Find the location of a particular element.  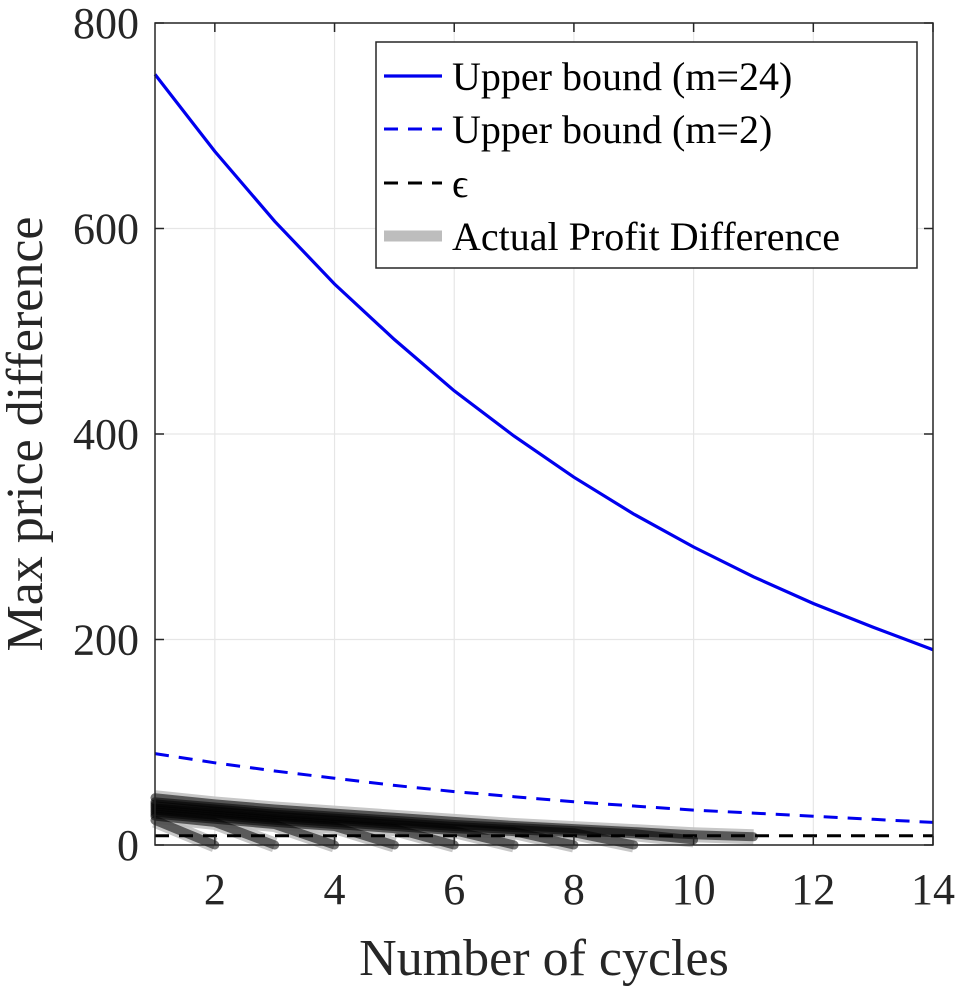

legend-label: Upper bound (m=2) is located at coordinates (612, 129).